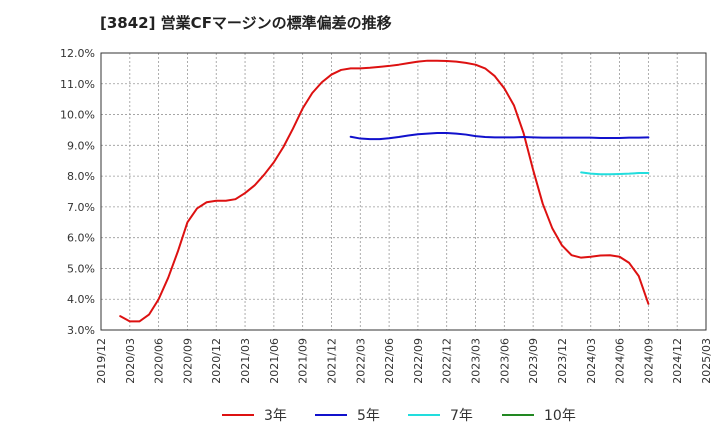 This screenshot has width=720, height=440. I want to click on y-tick-label: 4.0%, so click(81, 299).